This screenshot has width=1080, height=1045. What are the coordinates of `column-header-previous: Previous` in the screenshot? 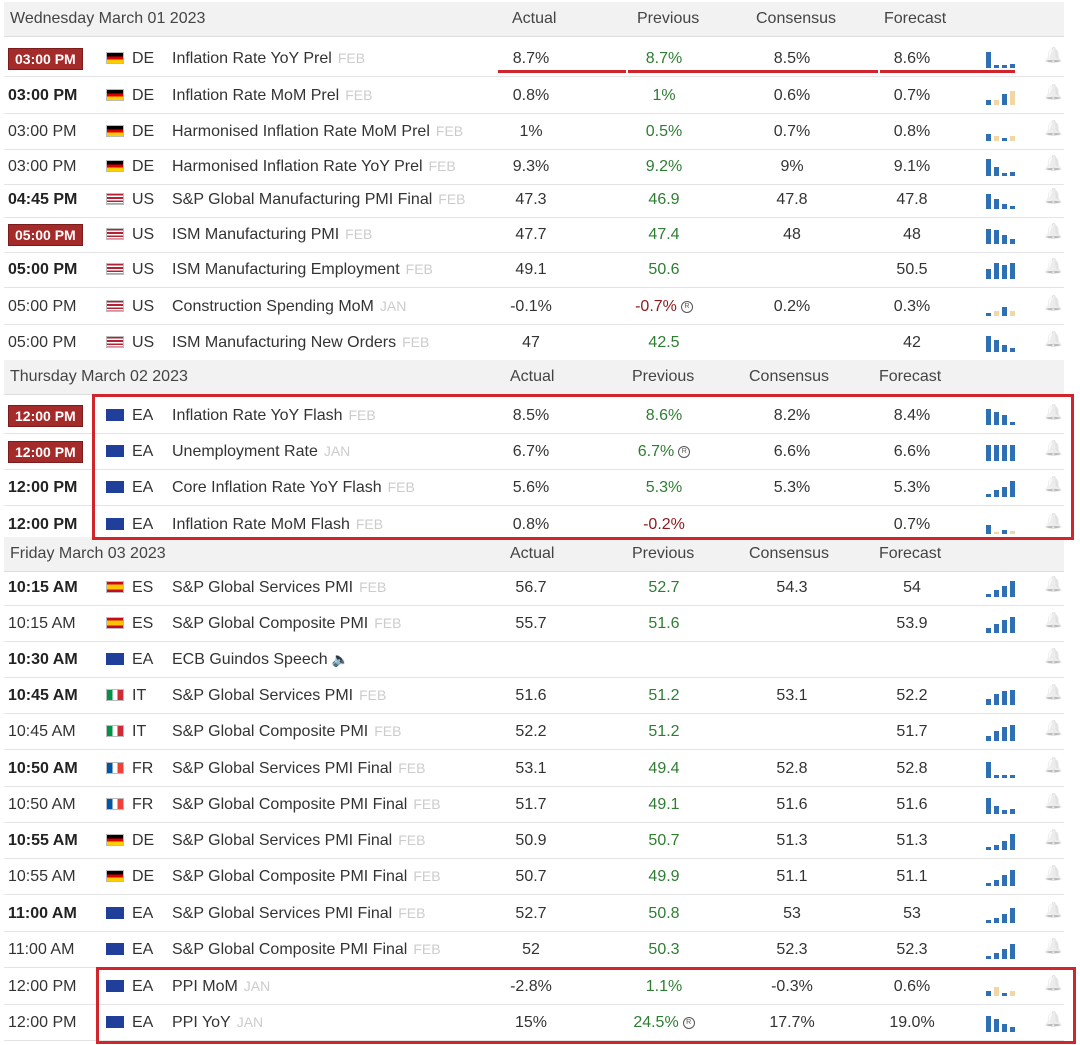 It's located at (668, 18).